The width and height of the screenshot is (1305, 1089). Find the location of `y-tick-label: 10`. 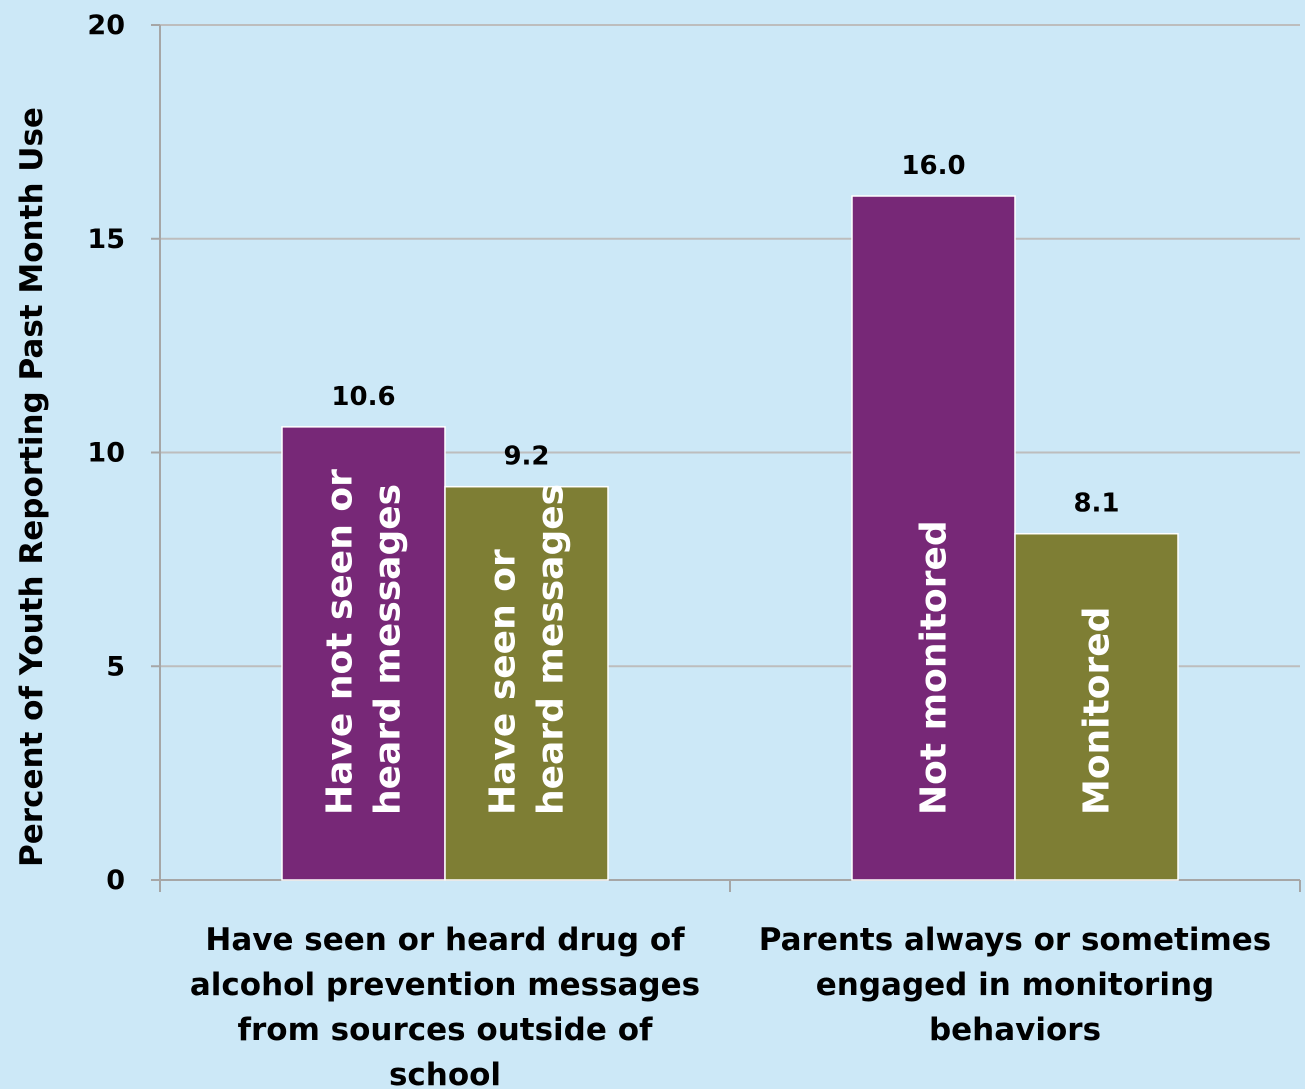

y-tick-label: 10 is located at coordinates (106, 453).